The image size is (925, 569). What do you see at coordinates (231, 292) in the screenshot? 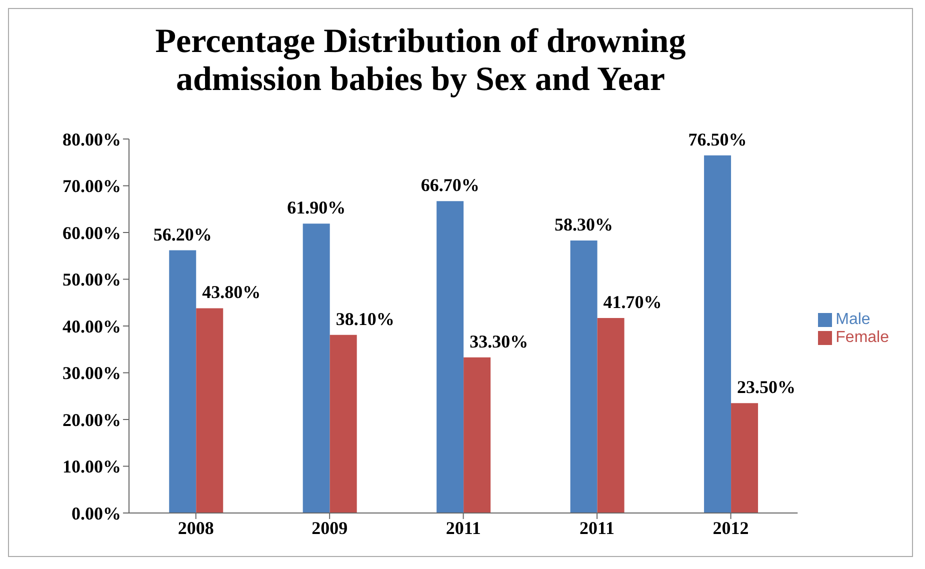
I see `data-label: 43.80%` at bounding box center [231, 292].